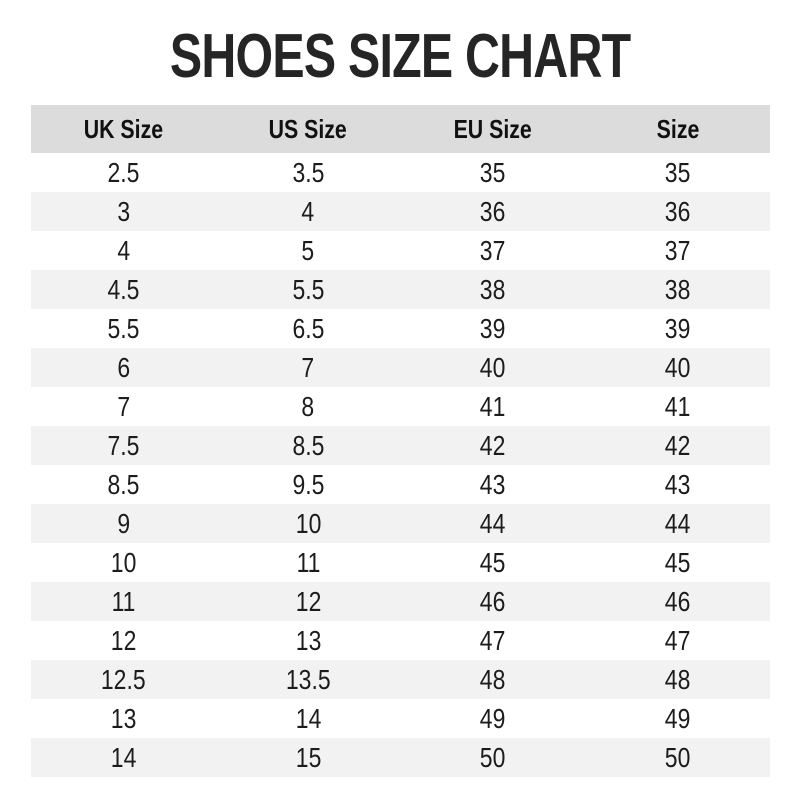  Describe the element at coordinates (123, 289) in the screenshot. I see `table-cell-value: 4.5` at that location.